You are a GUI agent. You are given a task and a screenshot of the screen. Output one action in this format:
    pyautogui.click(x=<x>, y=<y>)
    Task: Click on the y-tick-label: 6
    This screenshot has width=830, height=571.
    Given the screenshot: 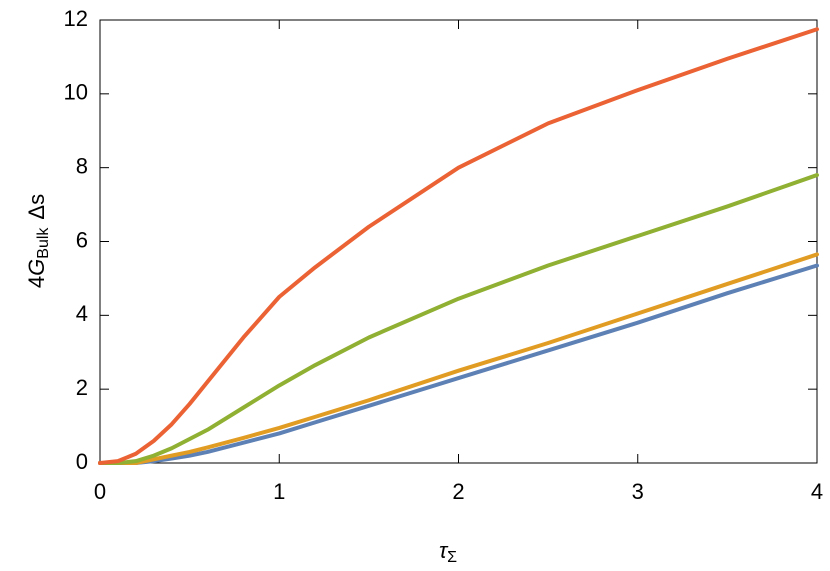 What is the action you would take?
    pyautogui.click(x=82, y=239)
    